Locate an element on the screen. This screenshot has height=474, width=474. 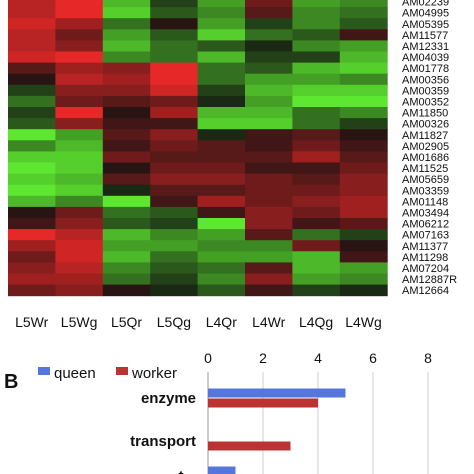
row-label: AM00359 is located at coordinates (425, 91).